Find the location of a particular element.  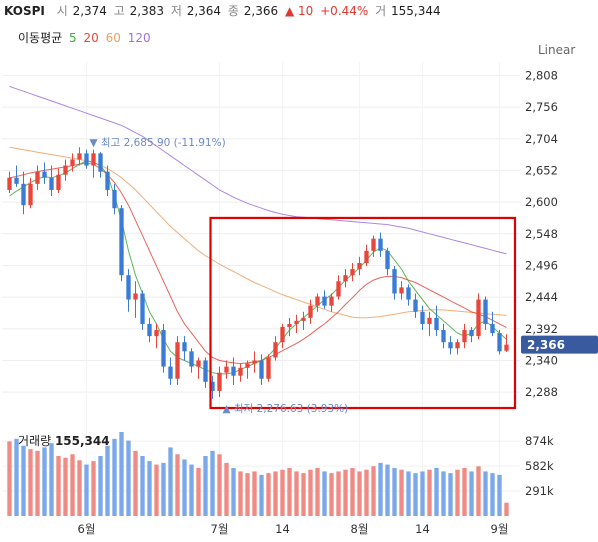

low-label: 저 is located at coordinates (176, 11).